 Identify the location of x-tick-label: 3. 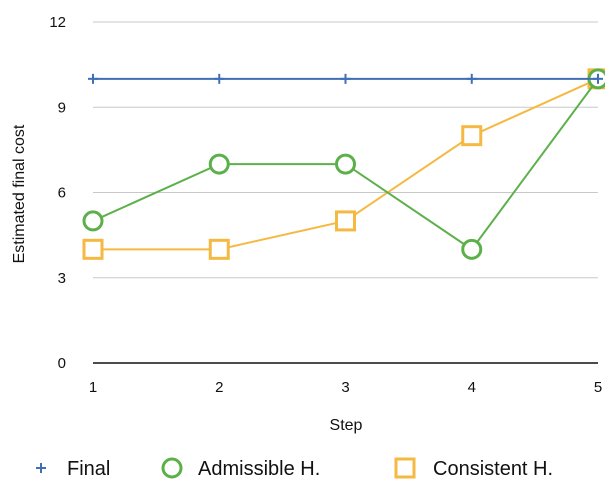
(345, 387).